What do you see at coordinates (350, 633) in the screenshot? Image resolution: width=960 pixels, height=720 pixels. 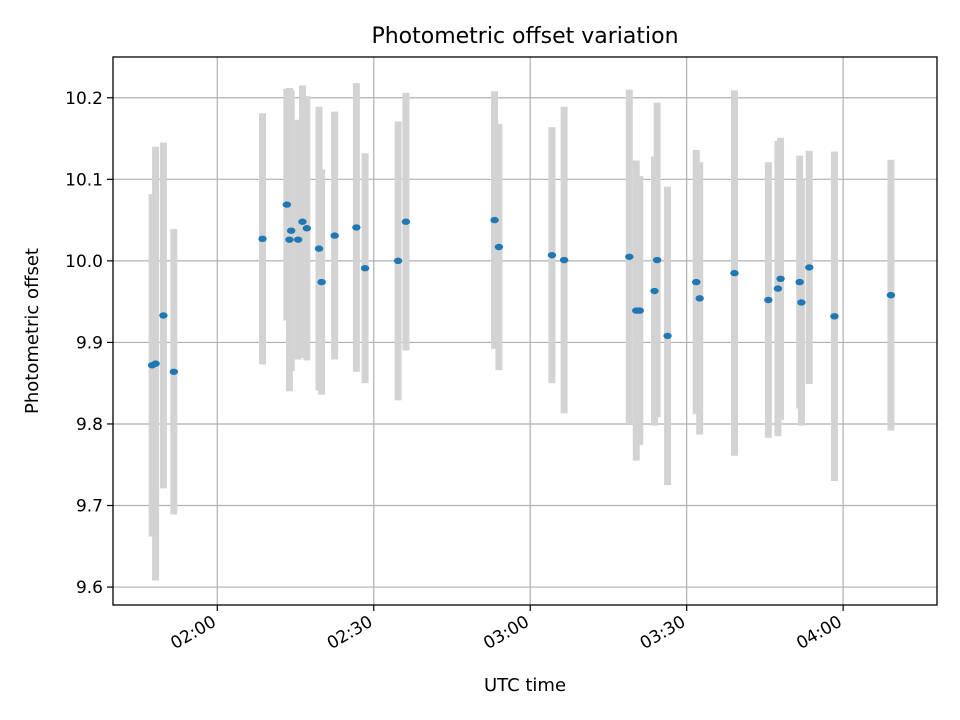 I see `x-tick-label: 02:30` at bounding box center [350, 633].